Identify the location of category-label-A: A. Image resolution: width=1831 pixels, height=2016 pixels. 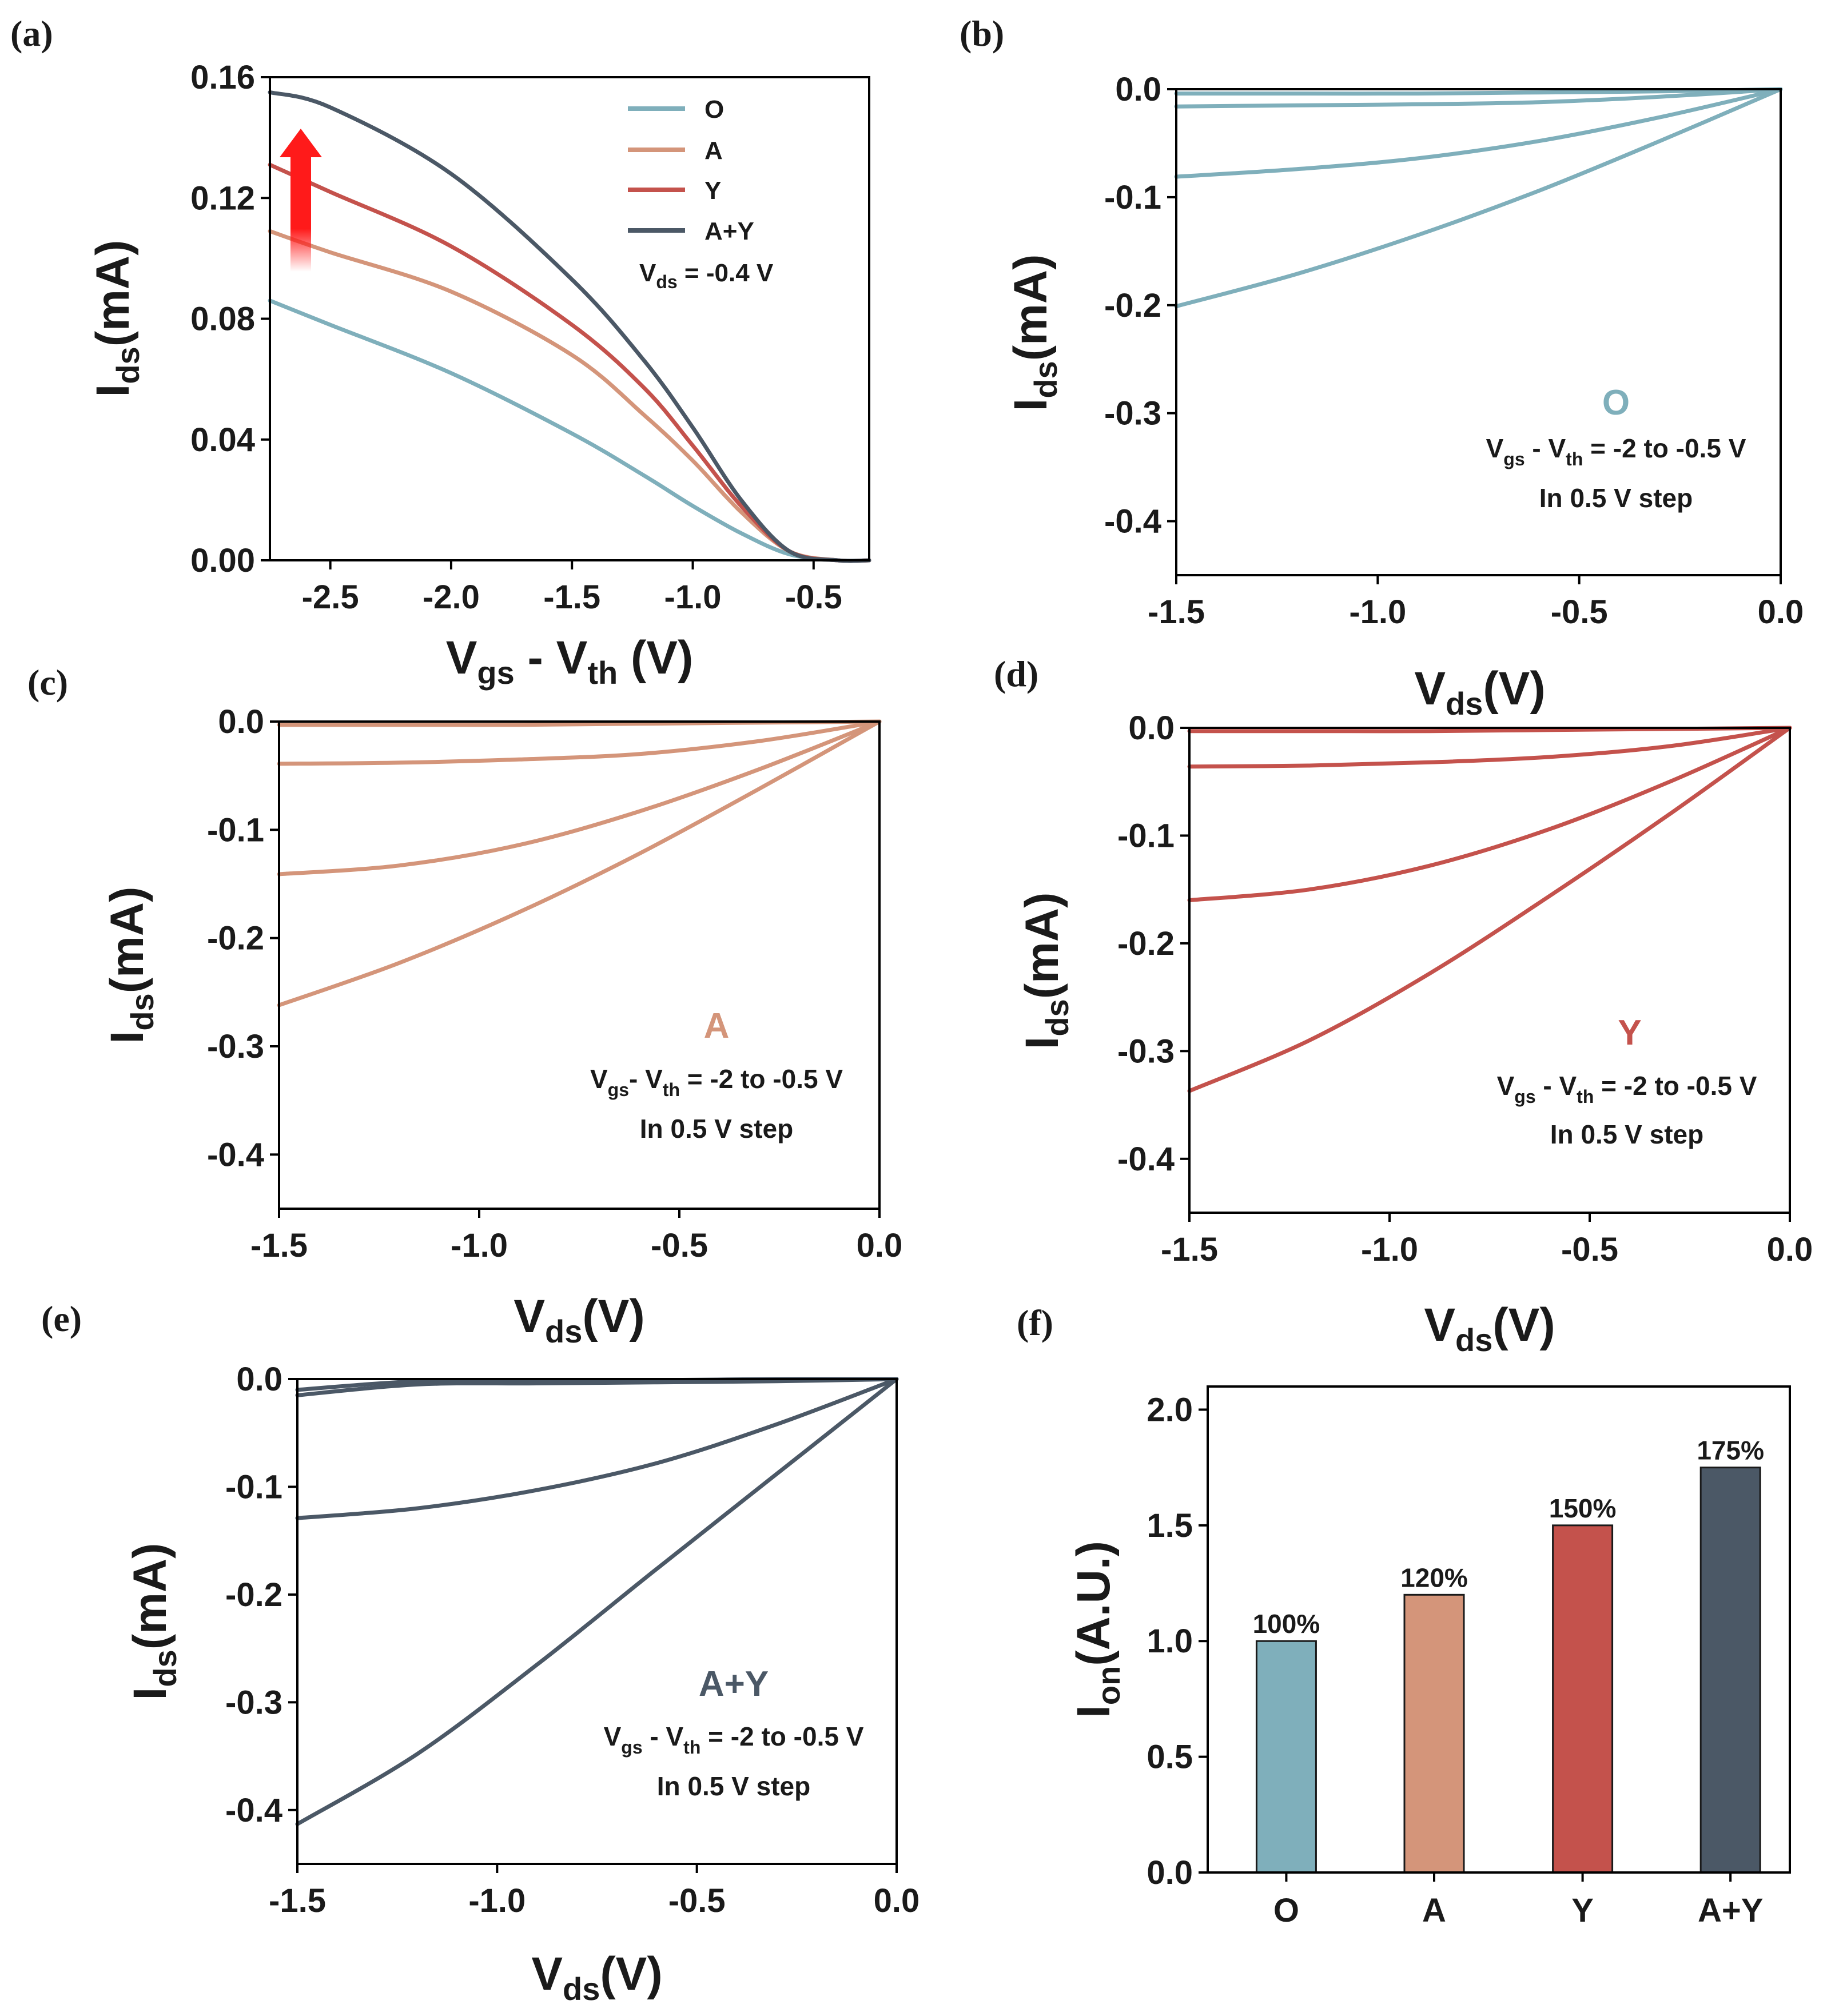
(1434, 1910).